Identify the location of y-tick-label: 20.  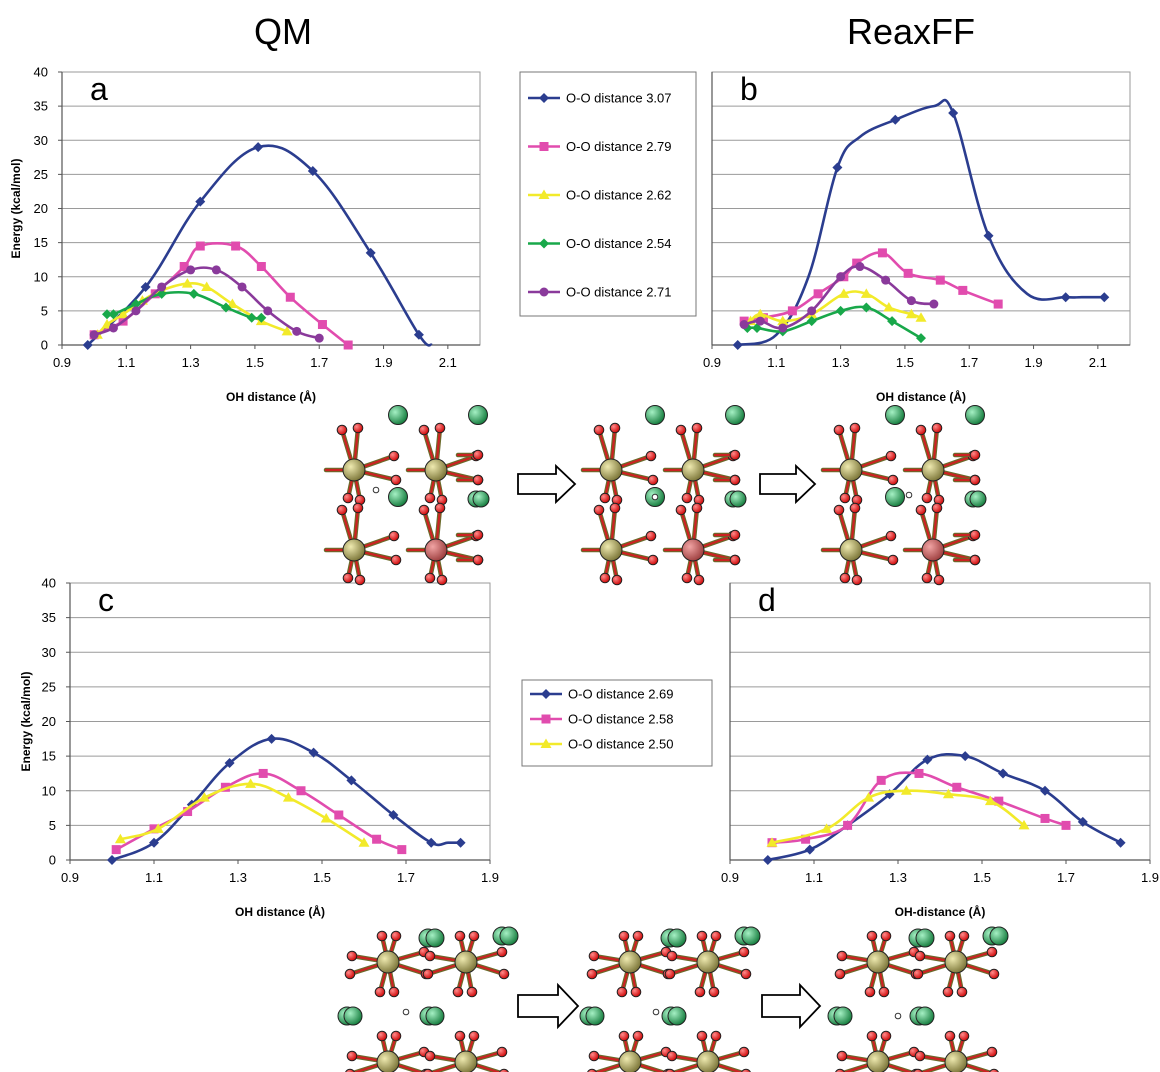
(41, 208).